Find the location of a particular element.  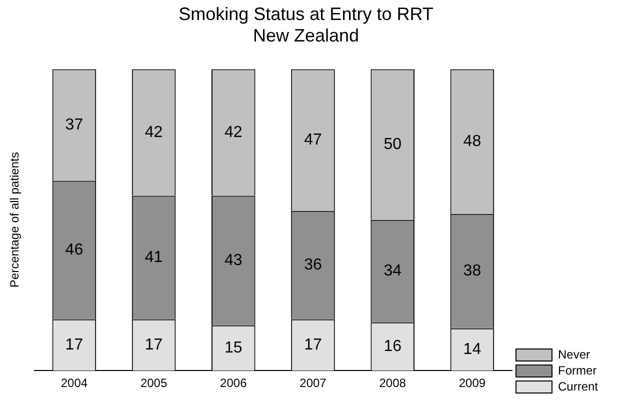

x-tick-label: 2009 is located at coordinates (472, 383).